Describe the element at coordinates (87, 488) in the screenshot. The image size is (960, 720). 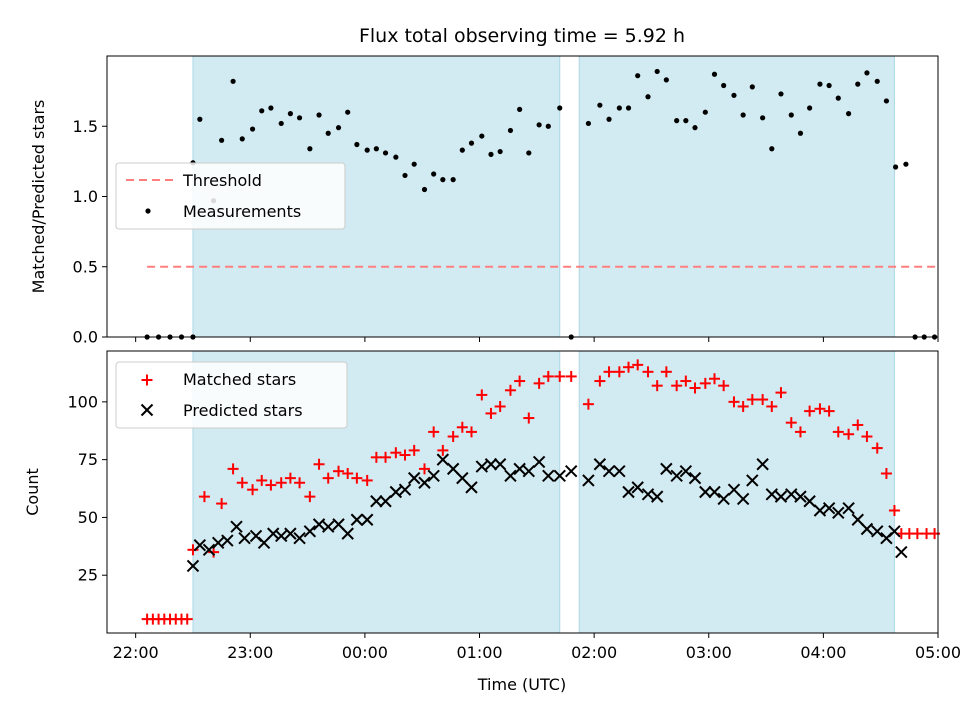
I see `bottom-y-axis: 25 50 75 100` at that location.